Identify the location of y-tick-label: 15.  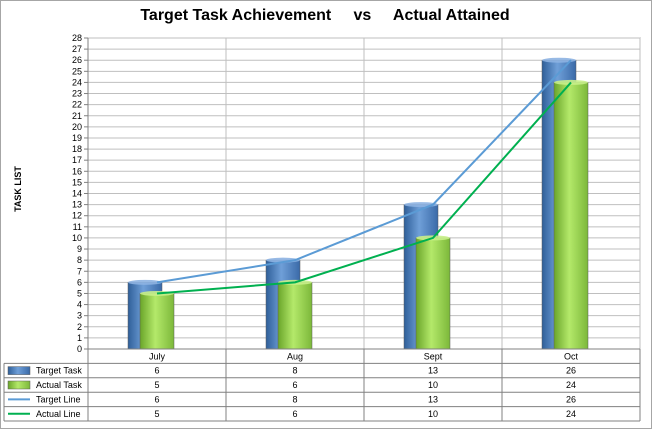
(77, 182).